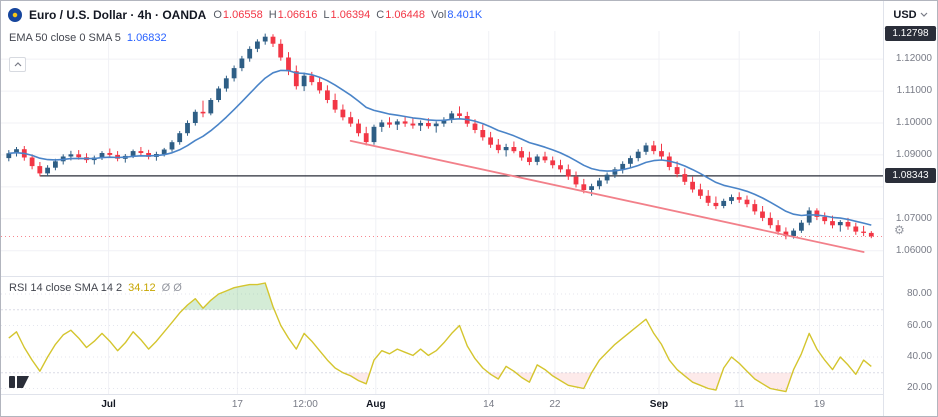 This screenshot has width=938, height=417. What do you see at coordinates (65, 38) in the screenshot?
I see `ema-legend-label: EMA 50 close 0 SMA 5` at bounding box center [65, 38].